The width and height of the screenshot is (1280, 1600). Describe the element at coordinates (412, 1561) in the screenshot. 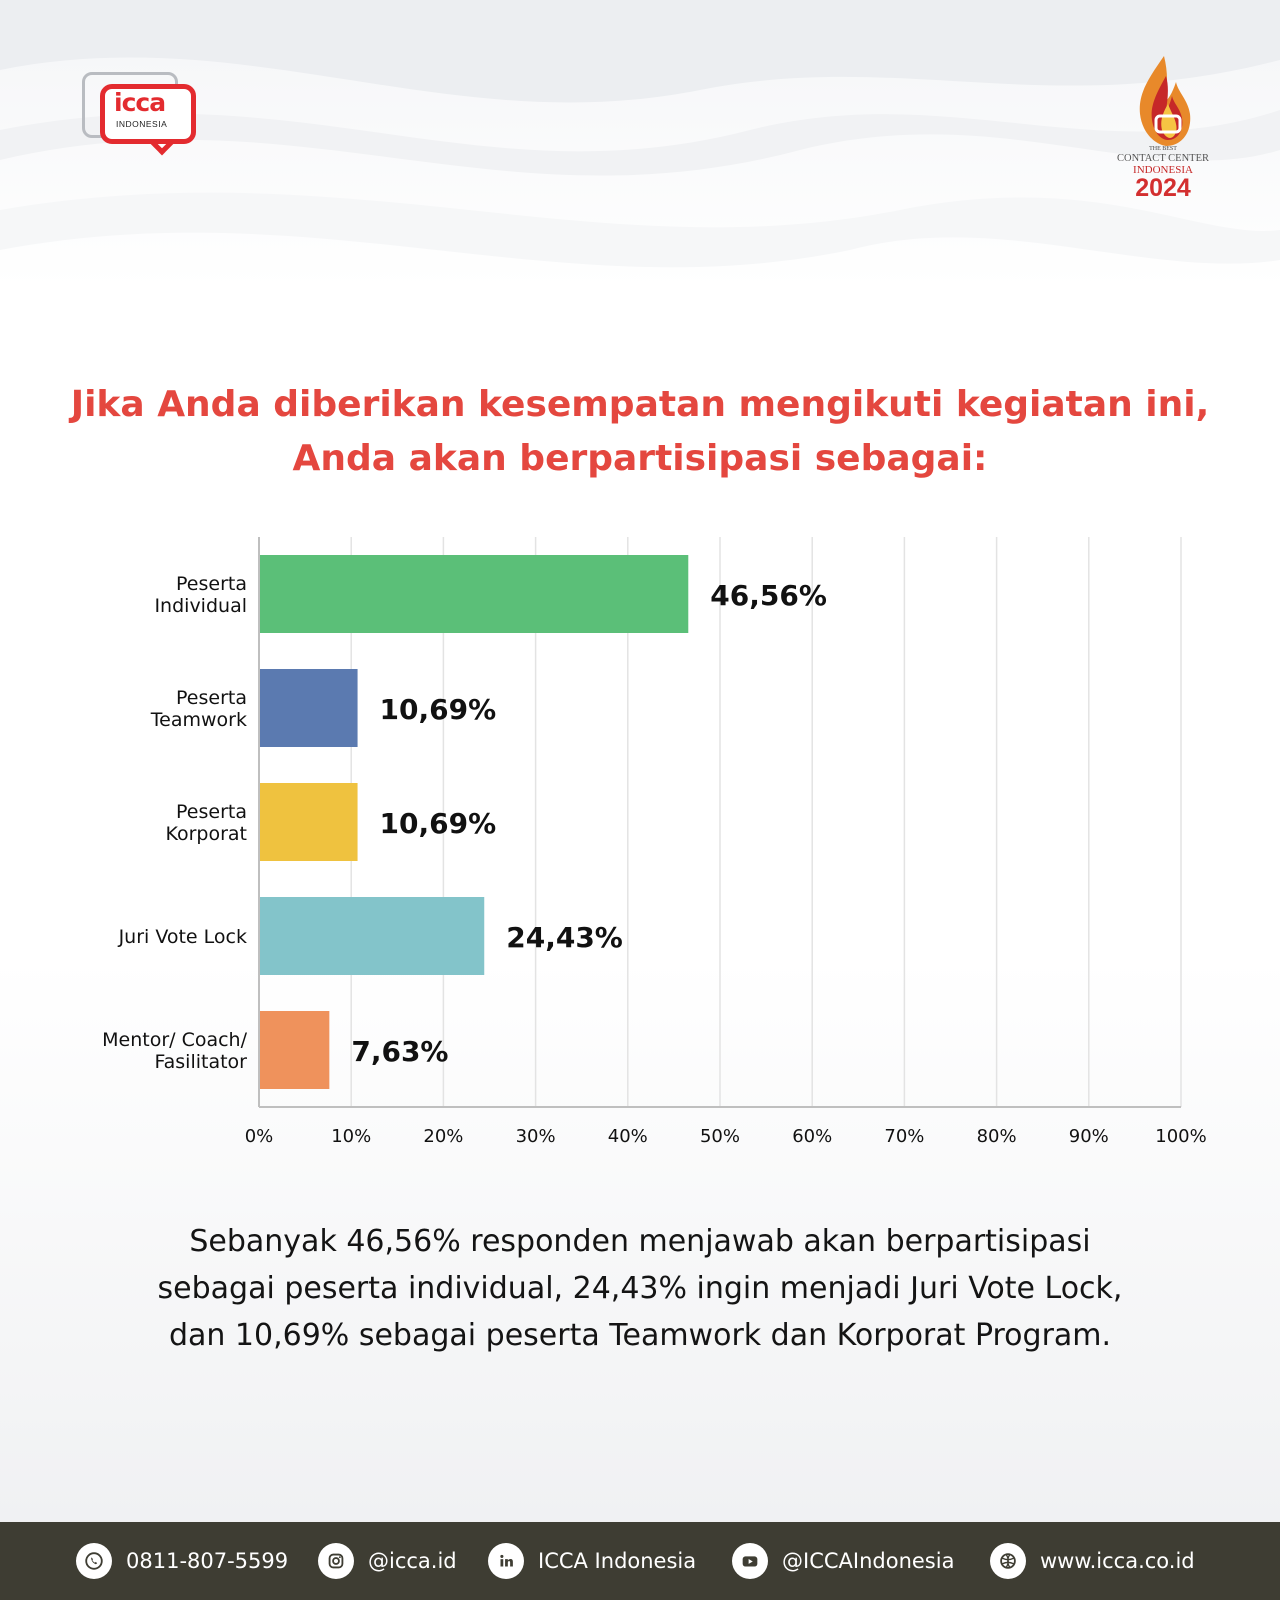

I see `footer-instagram-text: @icca.id` at that location.